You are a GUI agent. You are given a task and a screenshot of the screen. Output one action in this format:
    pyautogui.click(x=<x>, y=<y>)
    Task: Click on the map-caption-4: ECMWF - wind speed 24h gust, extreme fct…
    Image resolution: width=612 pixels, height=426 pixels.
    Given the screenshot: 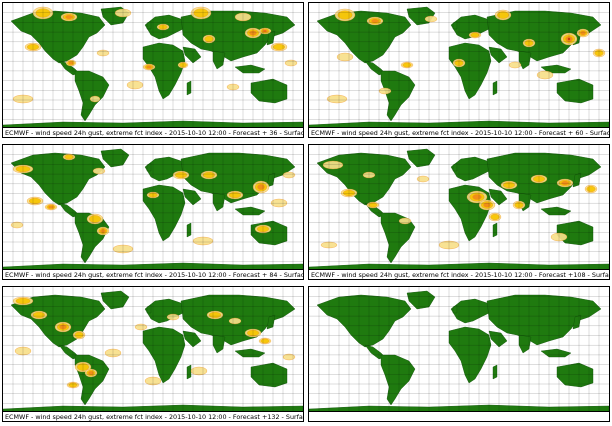 What is the action you would take?
    pyautogui.click(x=459, y=274)
    